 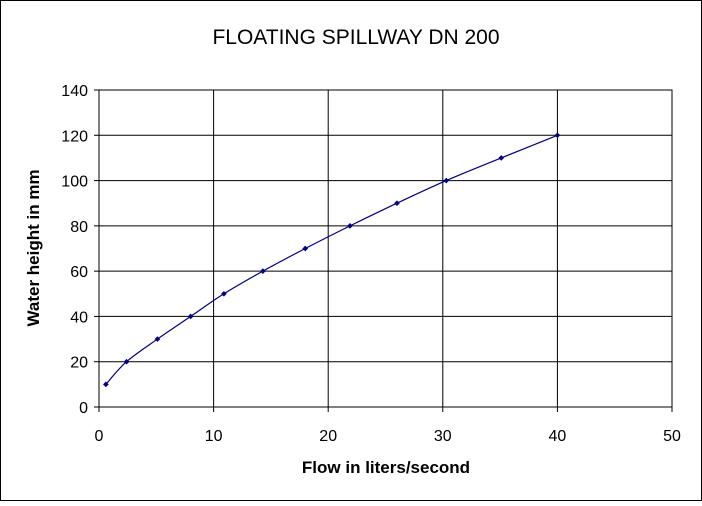 I want to click on x-tick-label: 0, so click(x=99, y=436).